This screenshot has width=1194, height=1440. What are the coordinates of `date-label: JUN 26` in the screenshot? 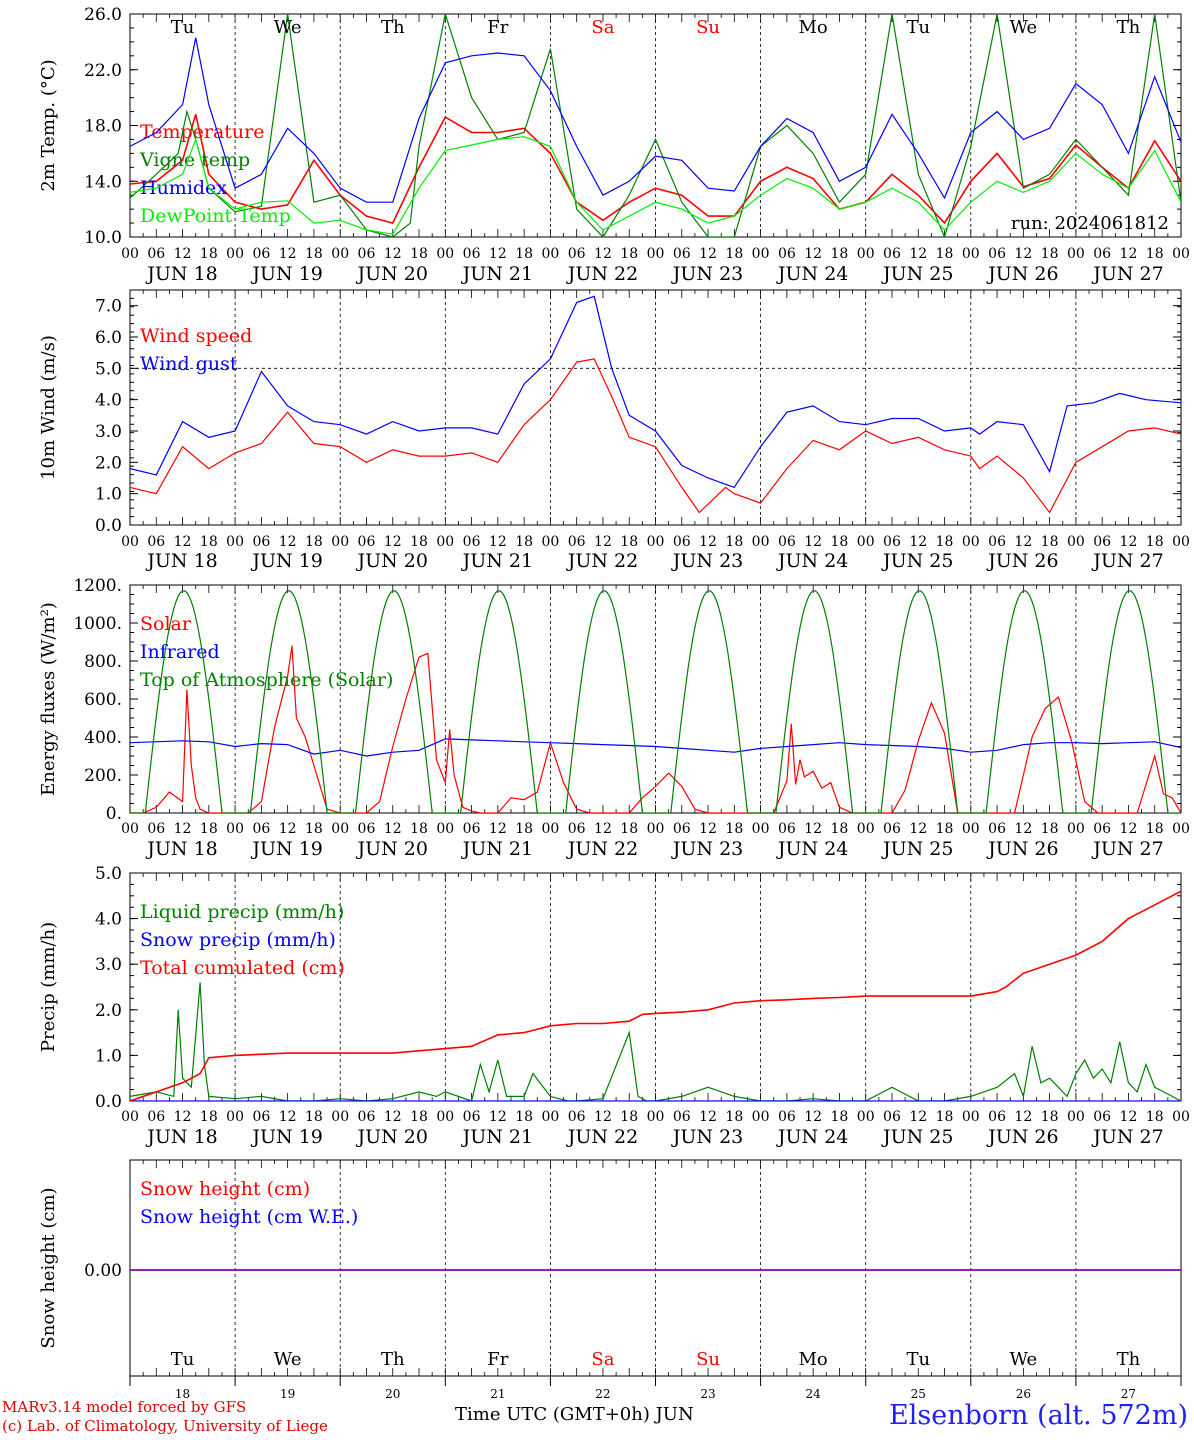 It's located at (1022, 561).